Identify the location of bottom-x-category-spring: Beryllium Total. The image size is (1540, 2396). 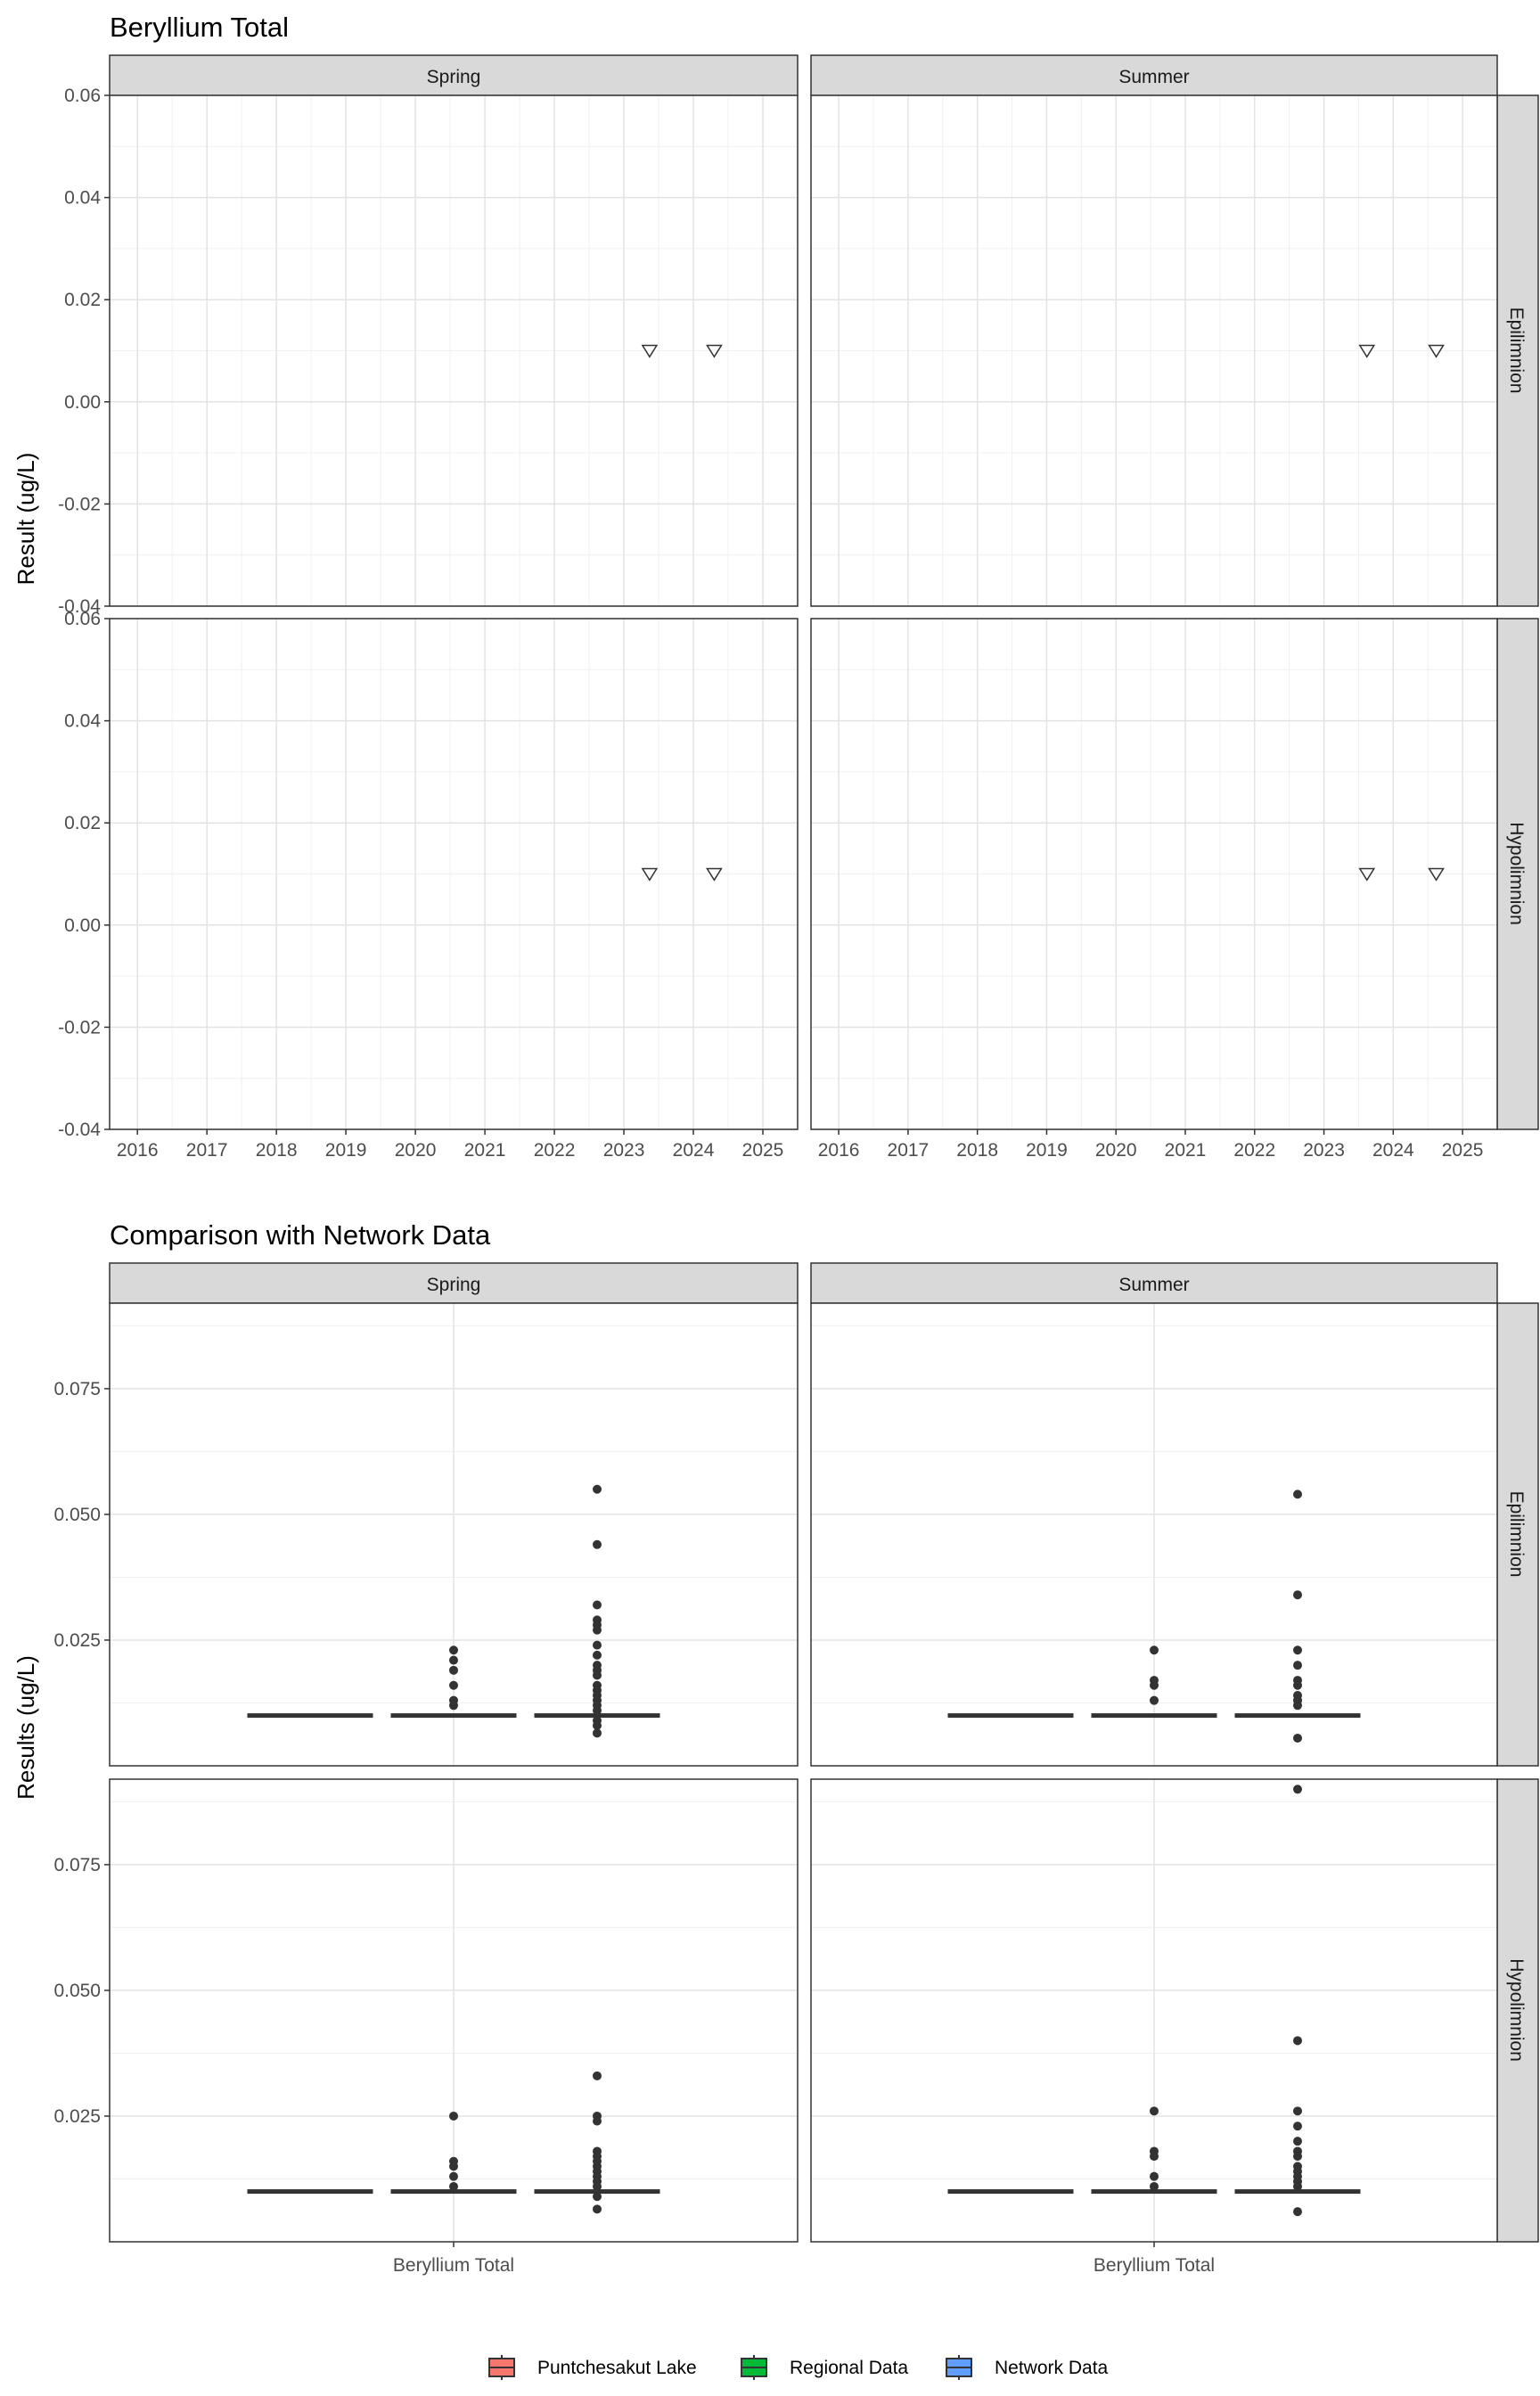
(453, 2265).